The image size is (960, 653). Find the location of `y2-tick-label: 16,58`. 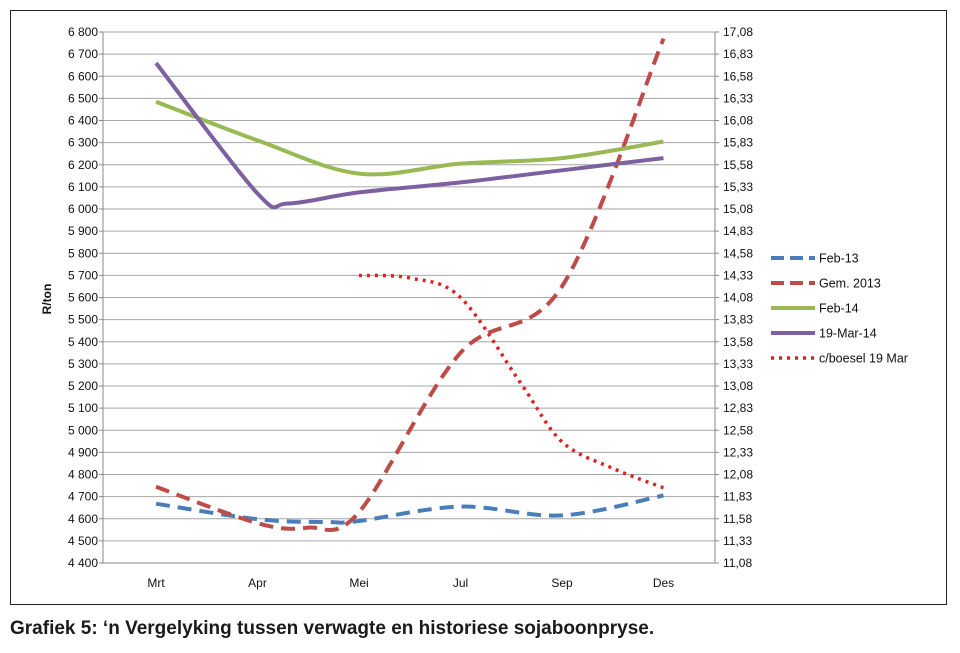

y2-tick-label: 16,58 is located at coordinates (738, 76).